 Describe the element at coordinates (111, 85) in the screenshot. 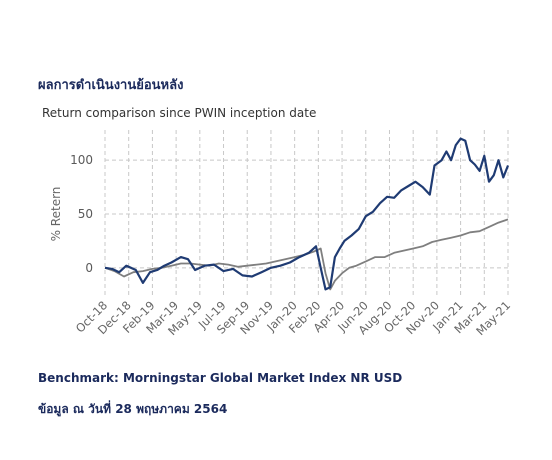

I see `section-heading: ผลการดำเนินงานย้อนหลัง` at that location.